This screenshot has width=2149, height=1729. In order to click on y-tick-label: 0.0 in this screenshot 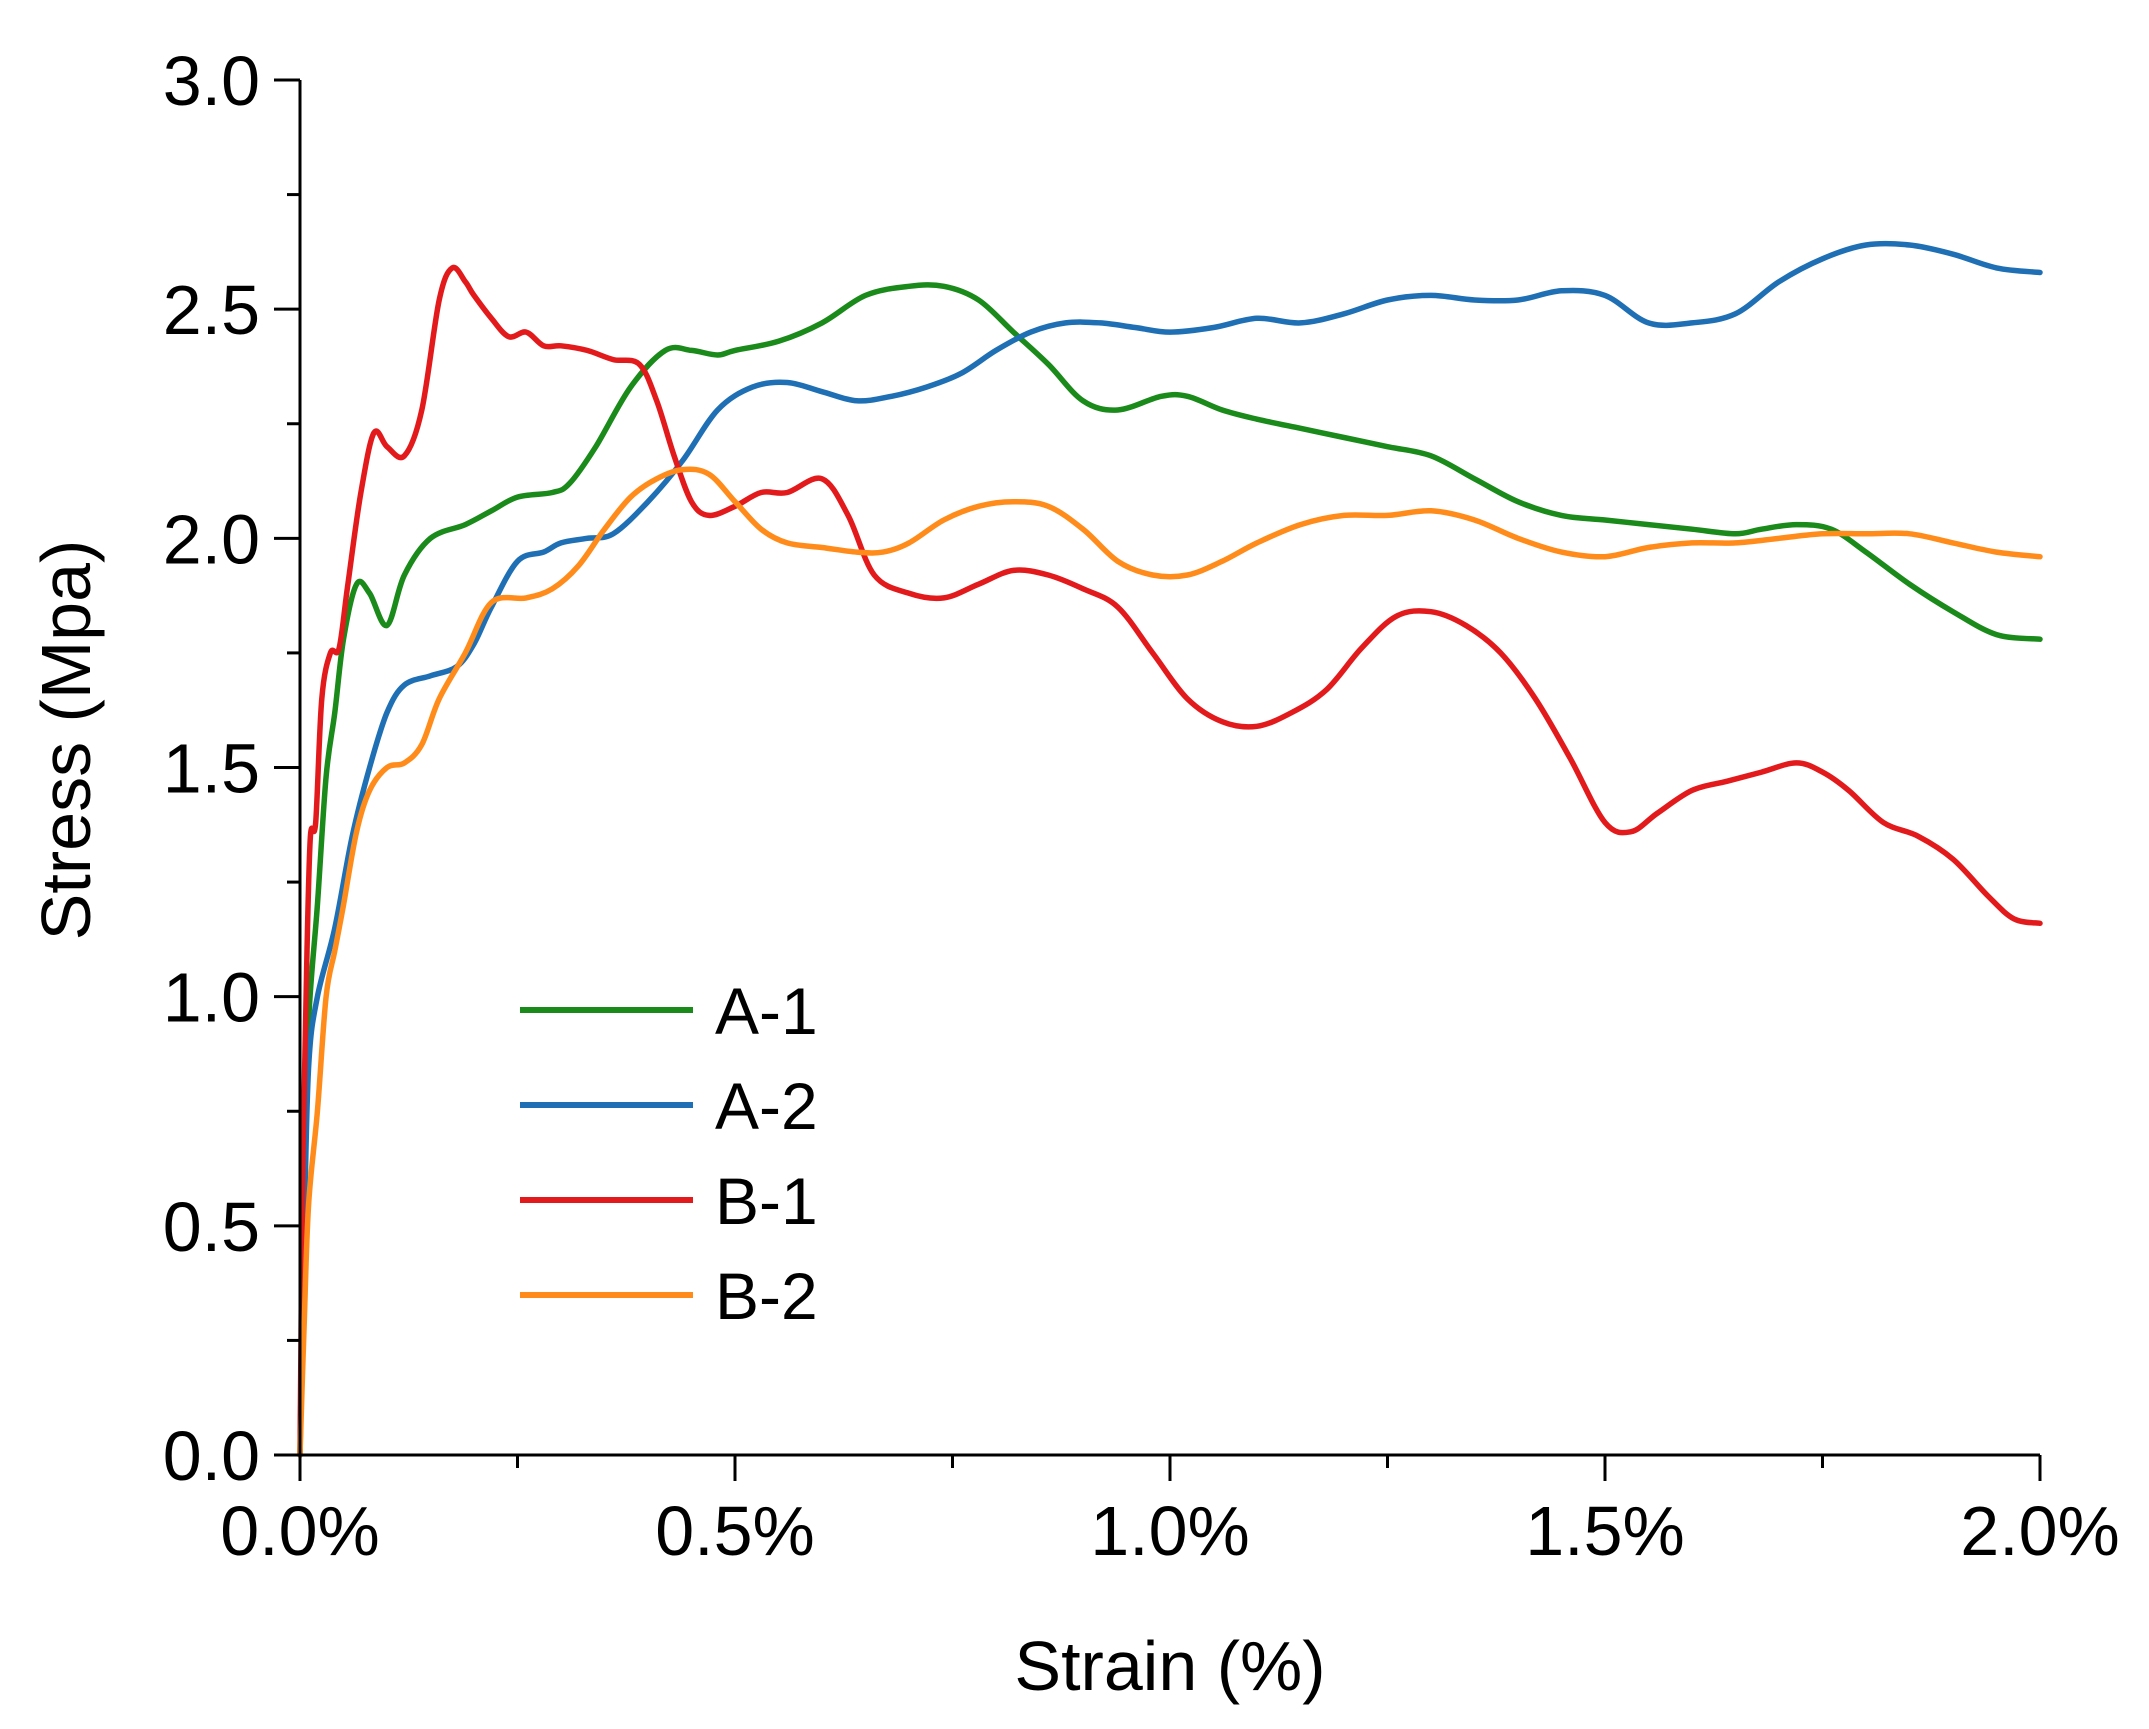, I will do `click(211, 1456)`.